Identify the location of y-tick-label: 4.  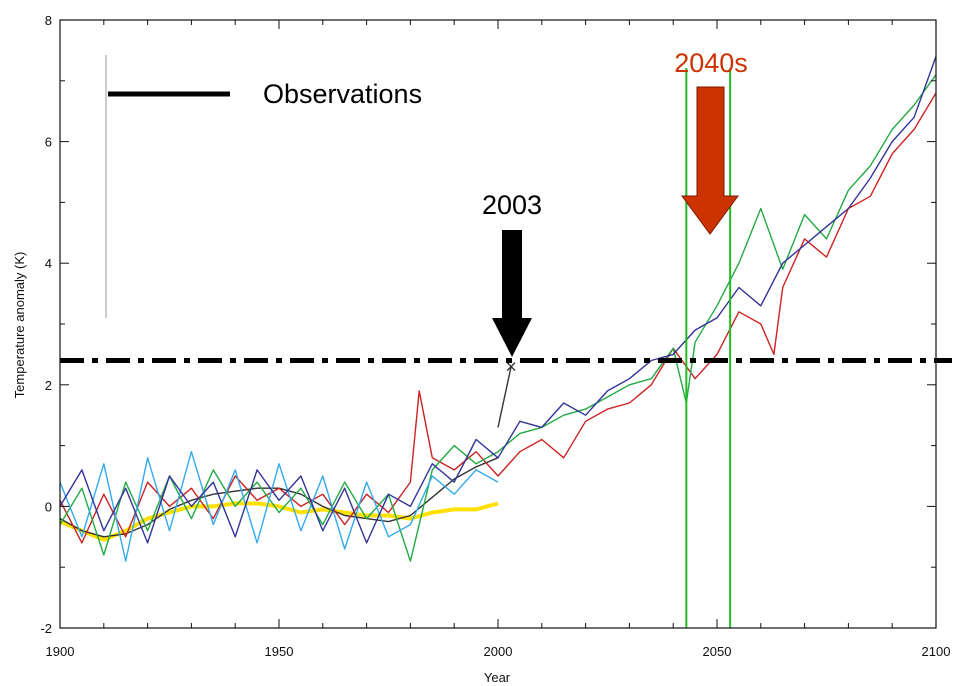
(48, 263).